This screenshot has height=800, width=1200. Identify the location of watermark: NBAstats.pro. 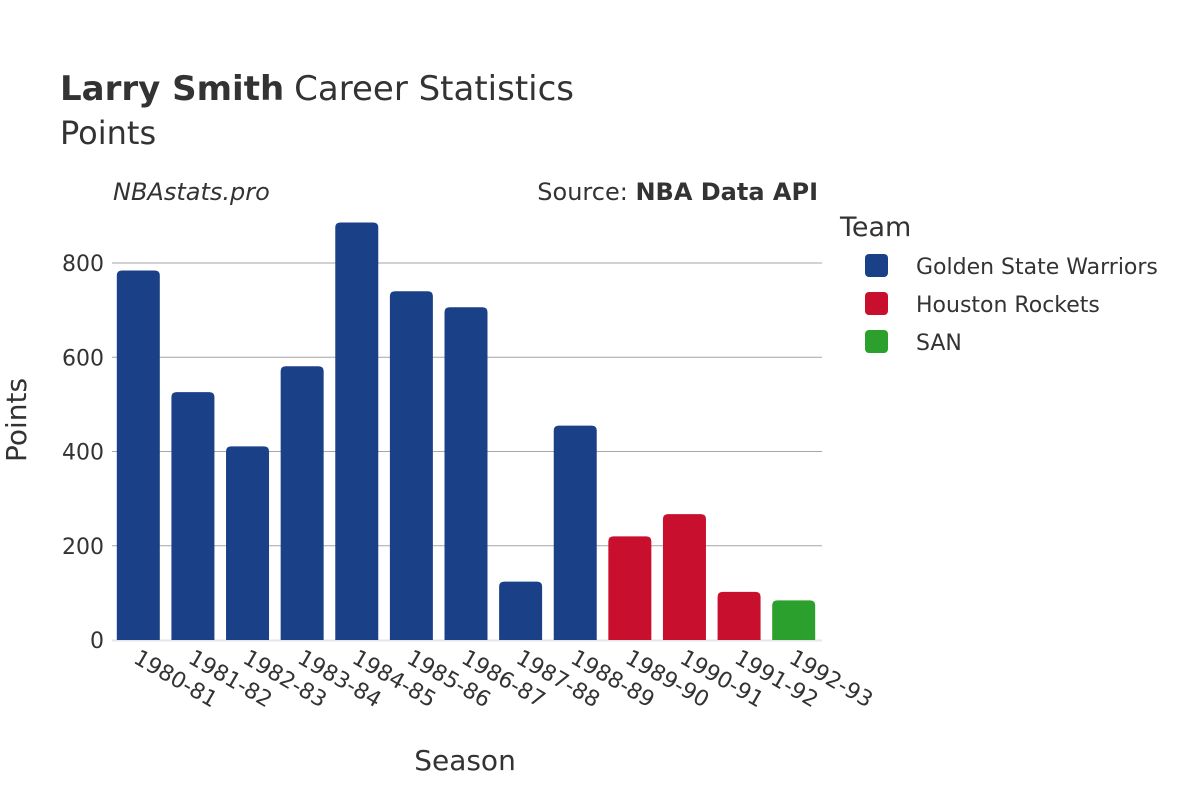
(191, 192).